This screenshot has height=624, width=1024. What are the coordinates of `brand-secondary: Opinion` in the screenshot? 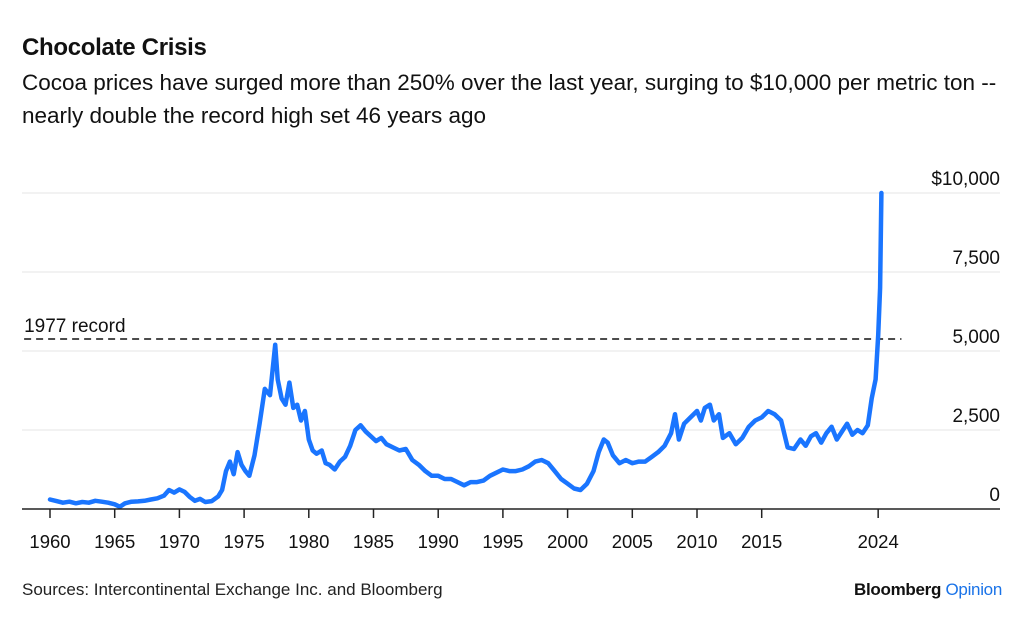 It's located at (974, 589).